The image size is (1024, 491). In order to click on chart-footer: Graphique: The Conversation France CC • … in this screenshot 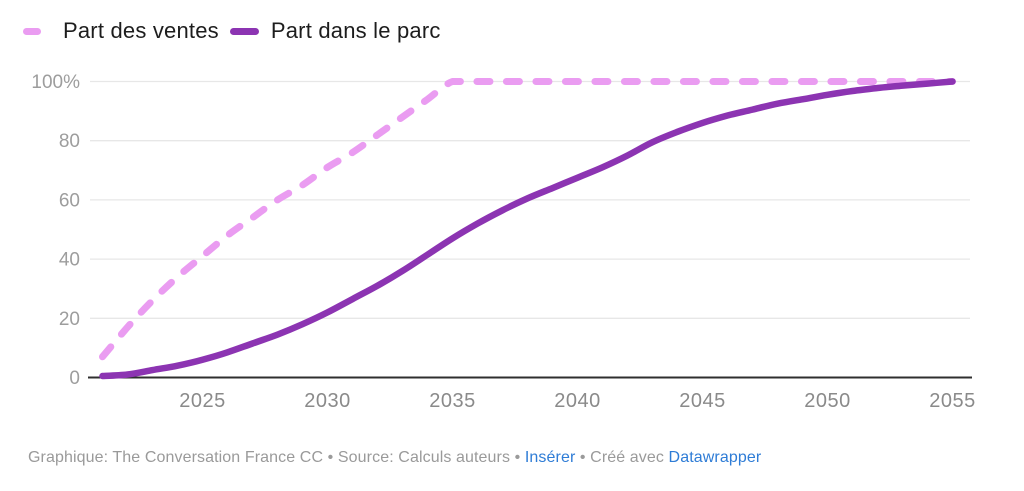, I will do `click(394, 458)`.